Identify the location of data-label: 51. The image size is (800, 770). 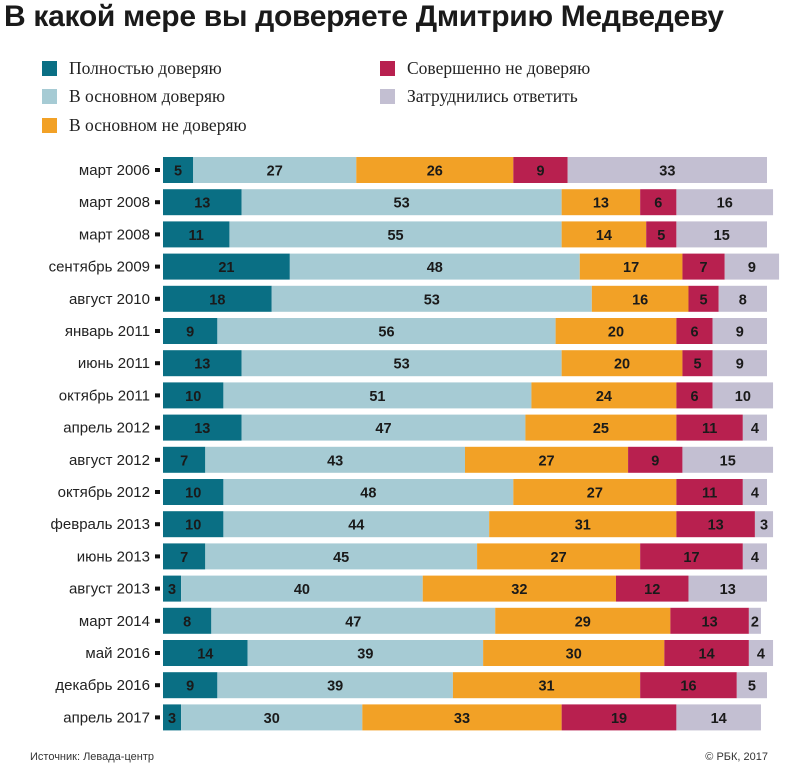
(377, 397).